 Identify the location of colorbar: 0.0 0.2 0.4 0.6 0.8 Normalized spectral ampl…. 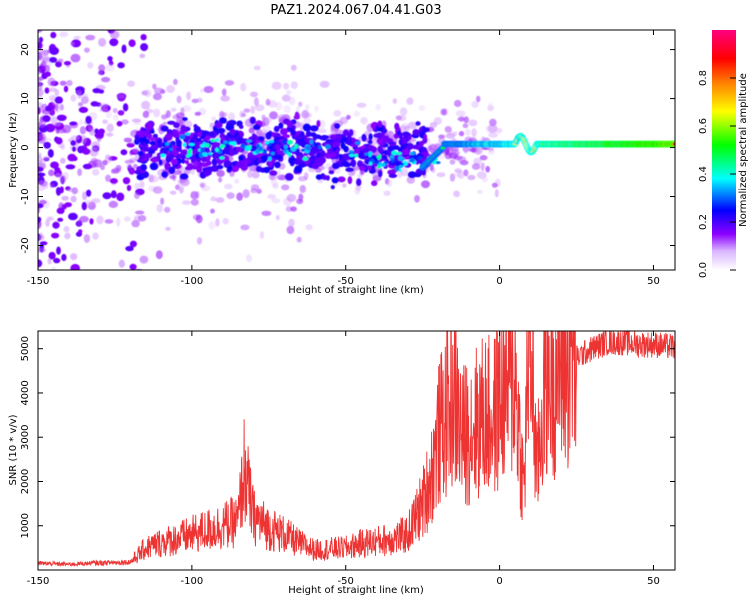
(723, 154).